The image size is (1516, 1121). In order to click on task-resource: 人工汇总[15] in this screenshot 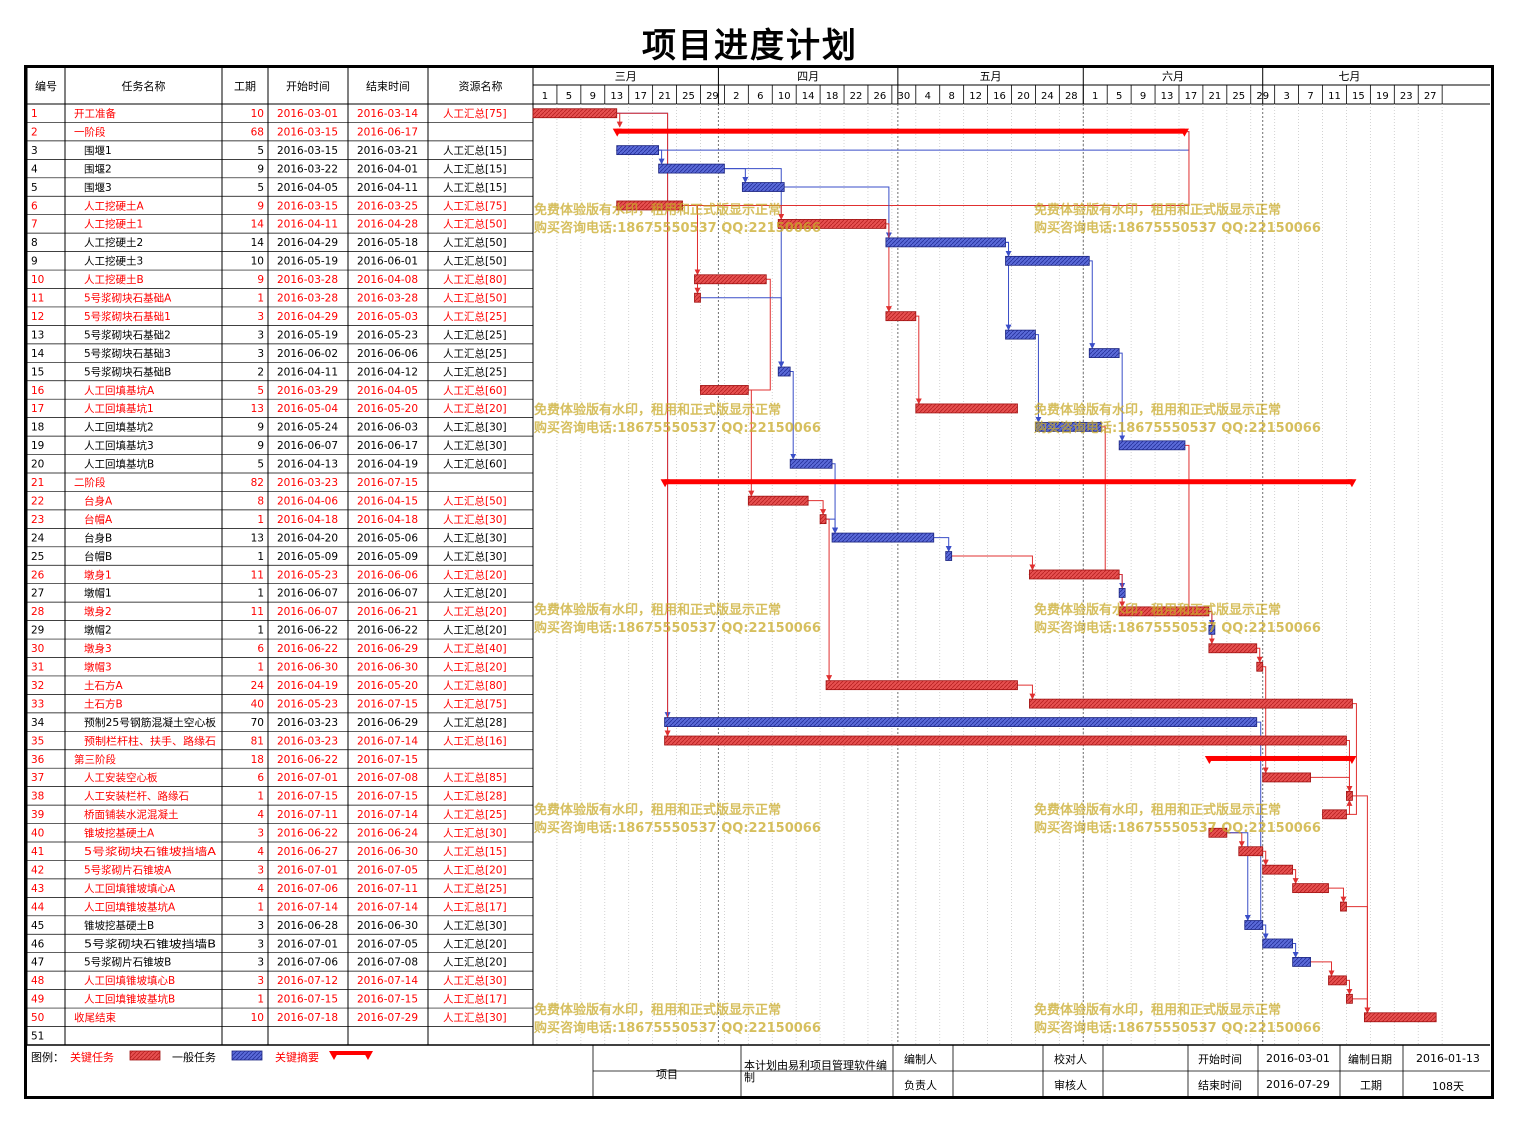, I will do `click(475, 150)`.